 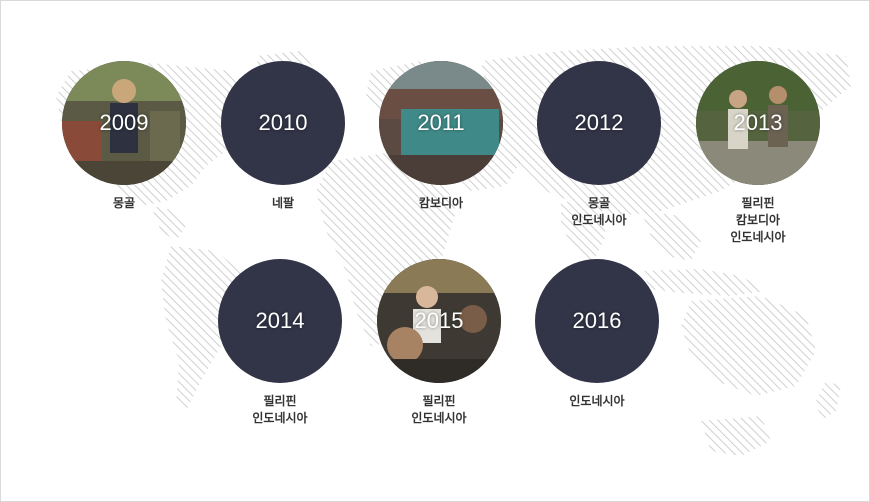 I want to click on timeline-item-2012: 2012 몽골 인도네시아, so click(x=599, y=145).